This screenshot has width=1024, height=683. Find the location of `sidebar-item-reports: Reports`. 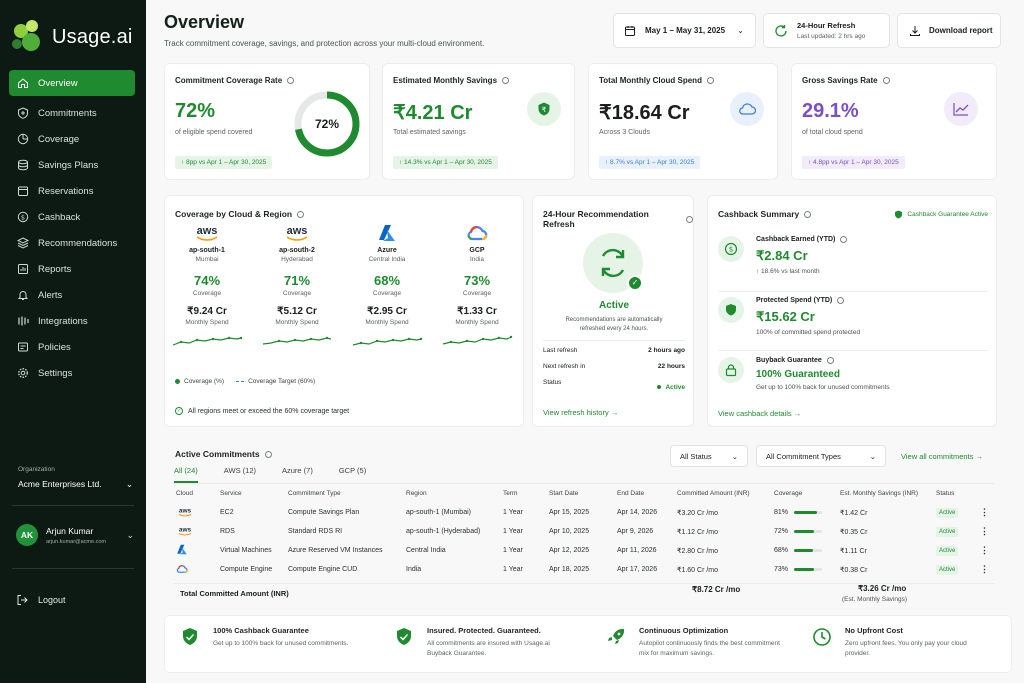

sidebar-item-reports: Reports is located at coordinates (72, 269).